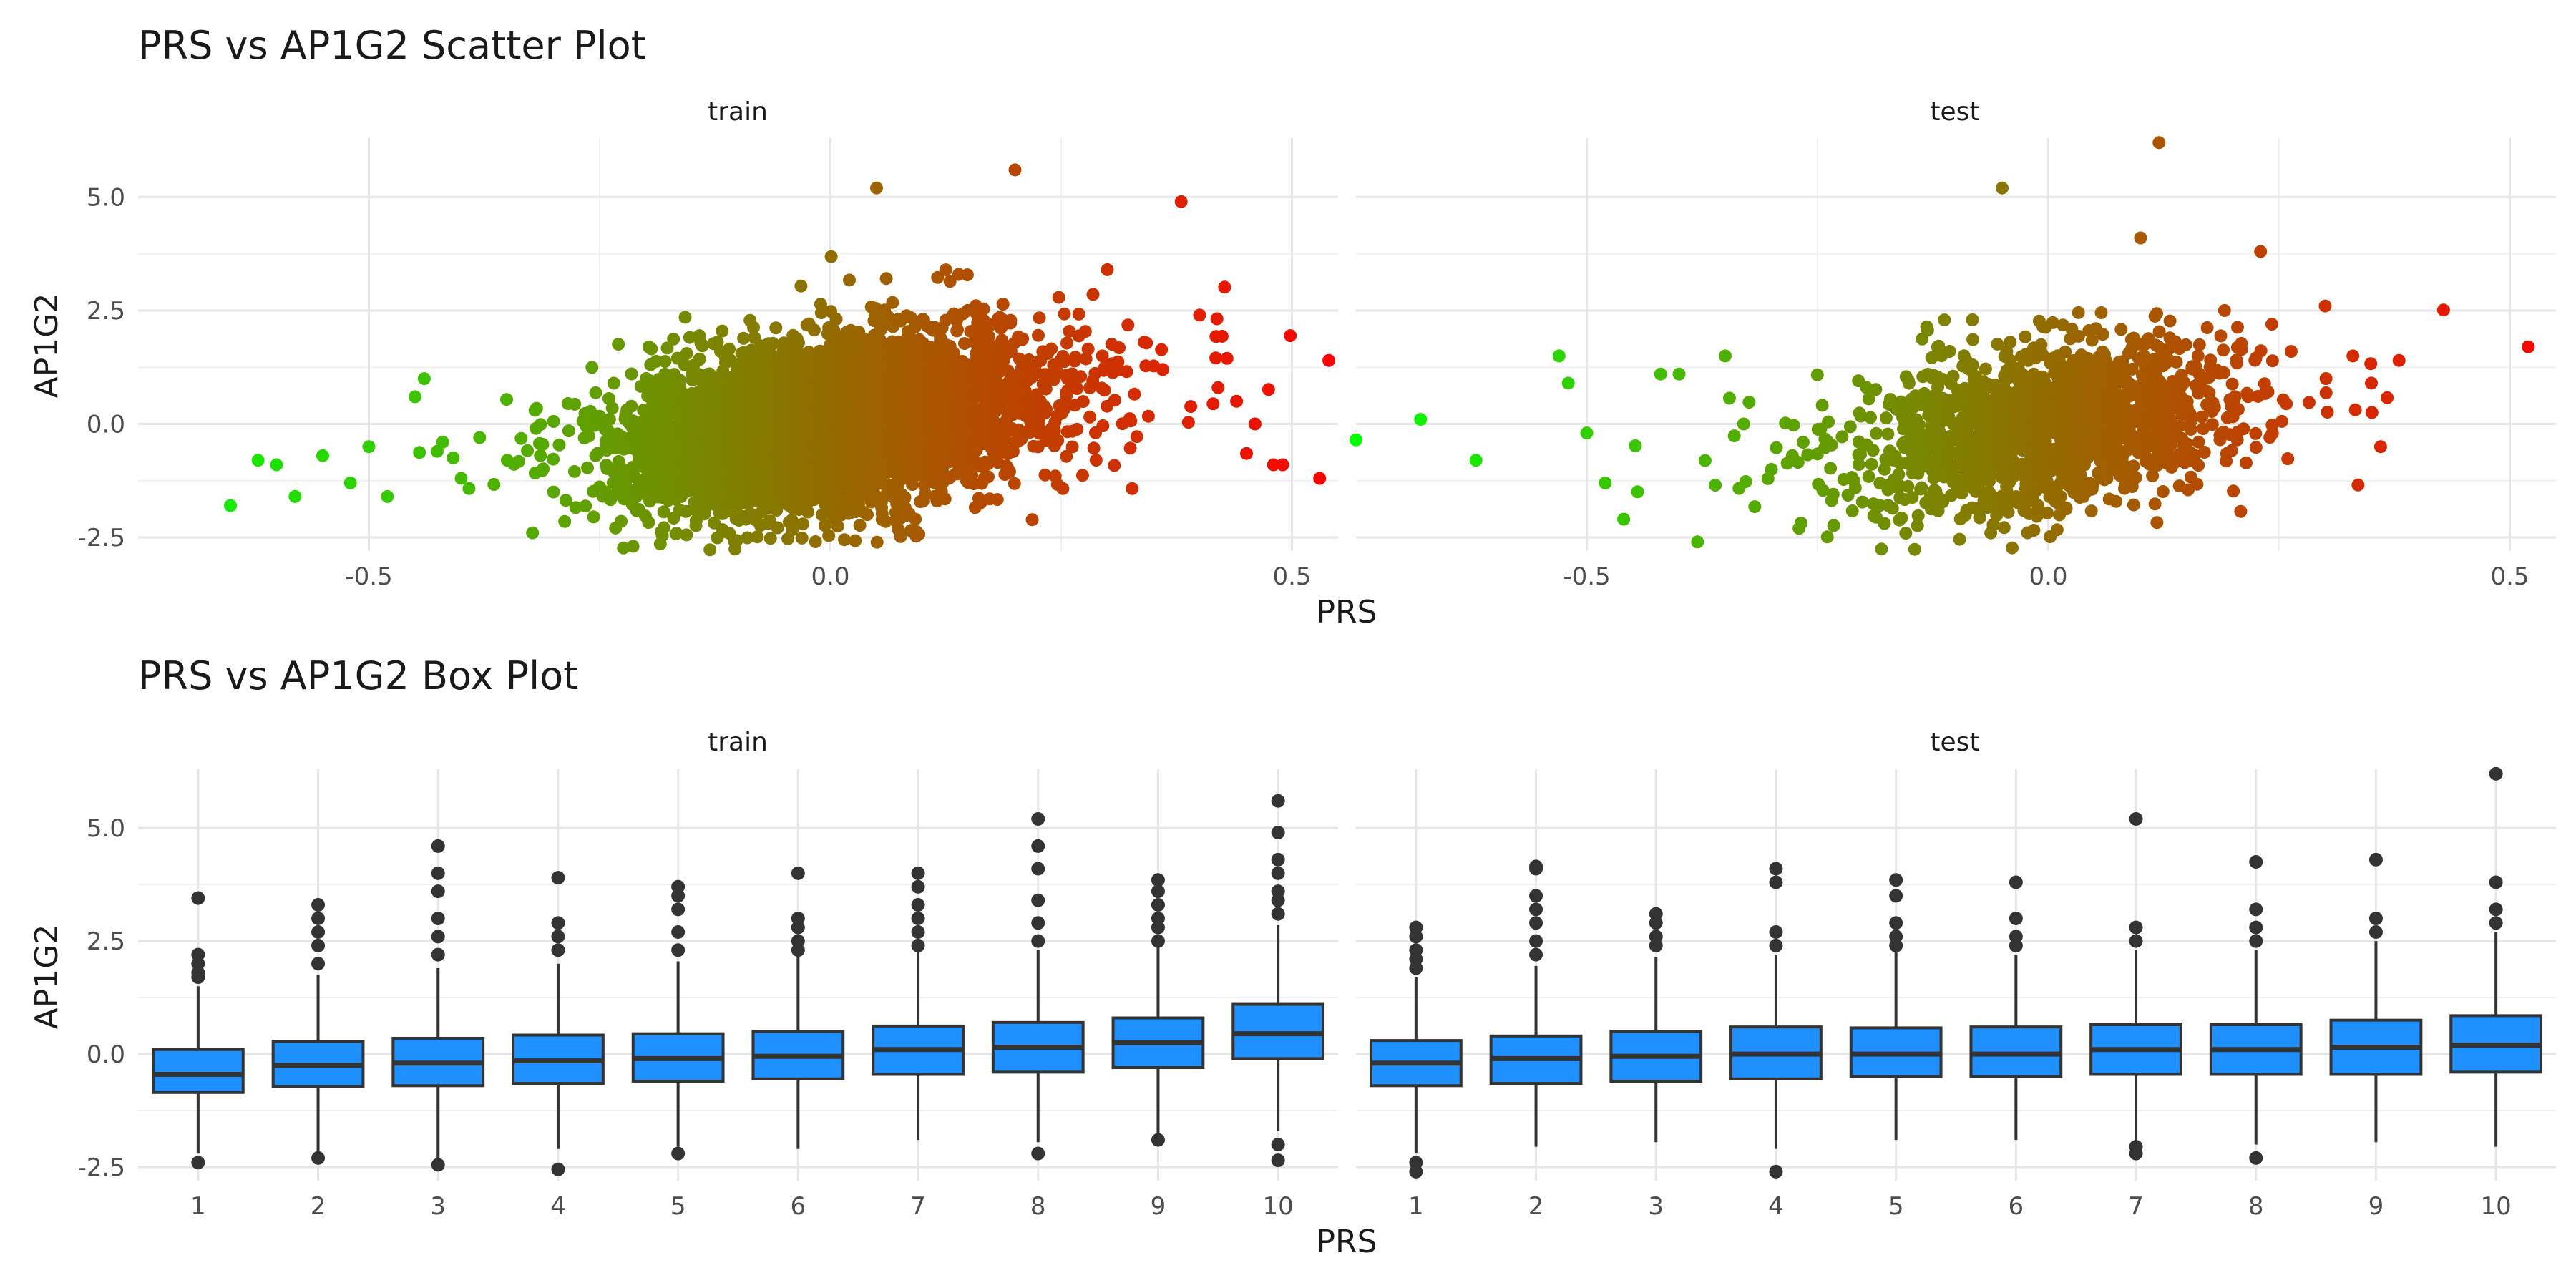 This screenshot has height=1288, width=2576. Describe the element at coordinates (738, 112) in the screenshot. I see `scatter-panel-label-train: train` at that location.